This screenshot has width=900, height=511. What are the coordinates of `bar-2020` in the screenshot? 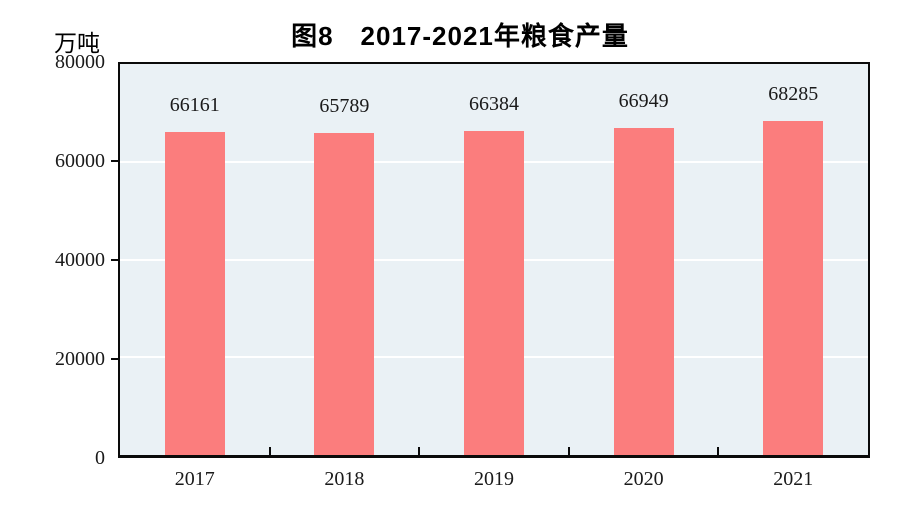 It's located at (643, 291).